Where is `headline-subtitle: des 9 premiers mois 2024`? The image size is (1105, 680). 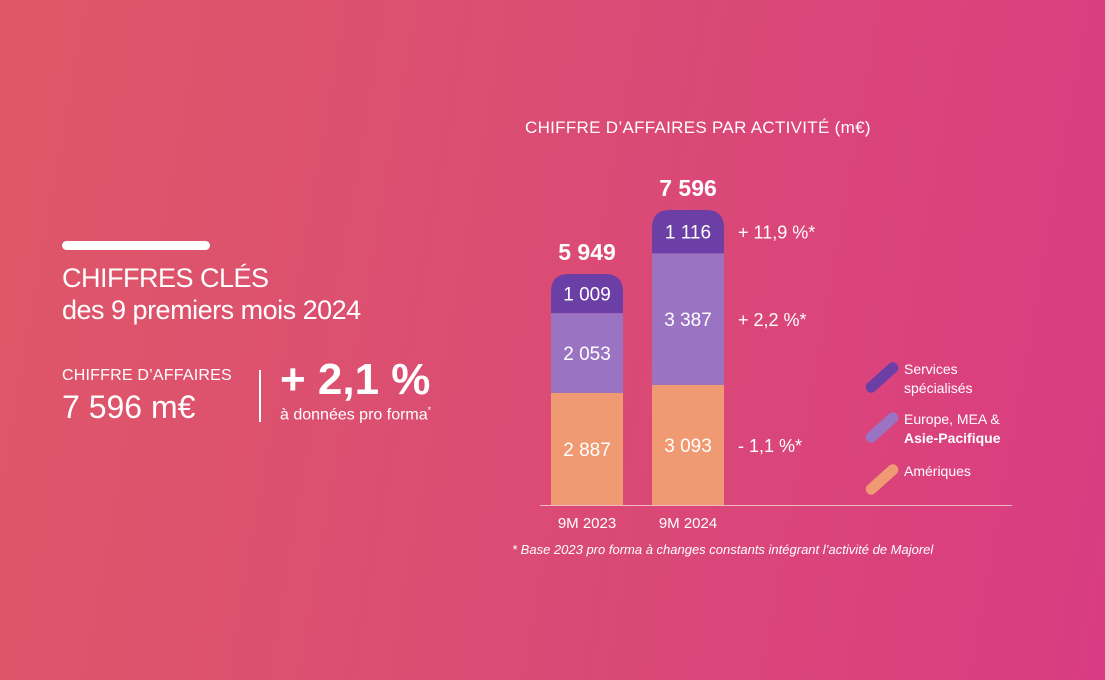 headline-subtitle: des 9 premiers mois 2024 is located at coordinates (211, 310).